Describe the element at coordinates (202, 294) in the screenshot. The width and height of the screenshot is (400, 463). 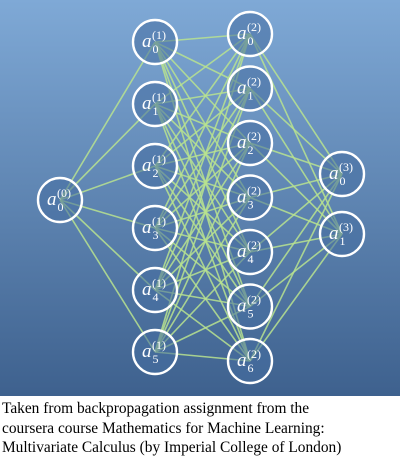
I see `edge-l1n3-l2n6` at that location.